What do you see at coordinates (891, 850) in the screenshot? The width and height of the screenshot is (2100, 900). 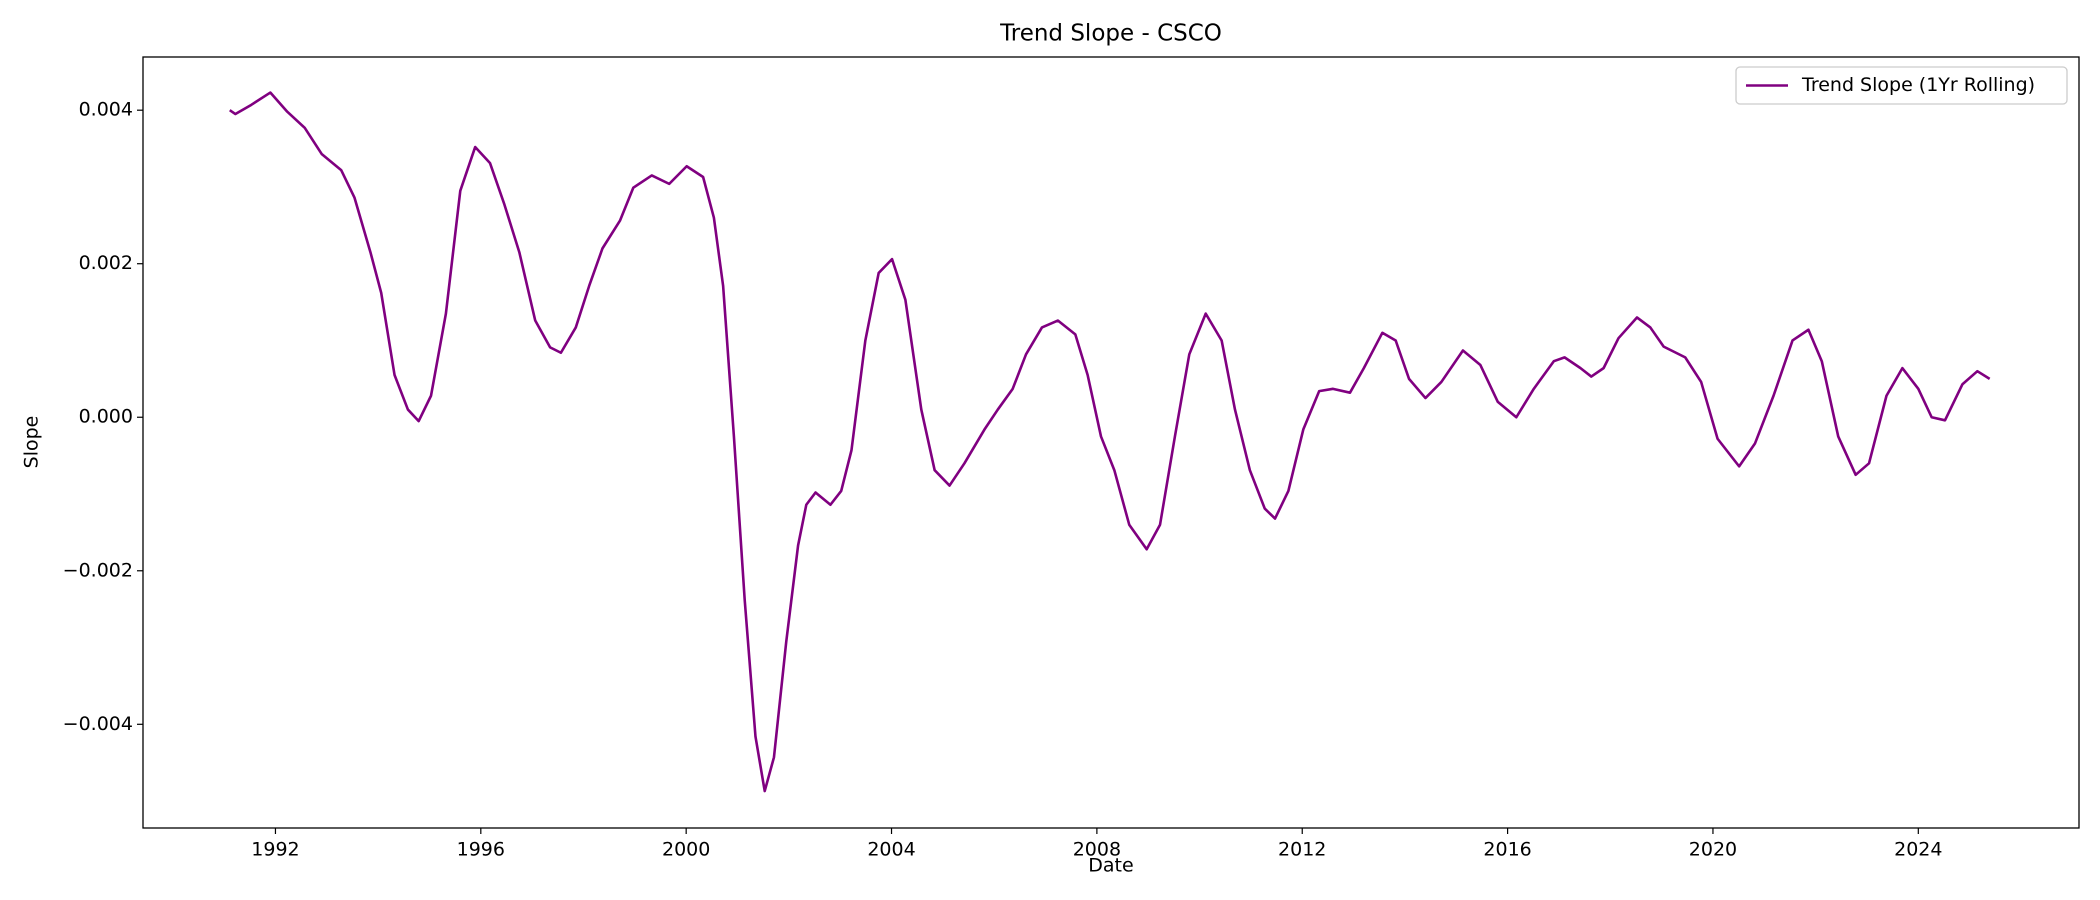 I see `x-tick-label: 2004` at bounding box center [891, 850].